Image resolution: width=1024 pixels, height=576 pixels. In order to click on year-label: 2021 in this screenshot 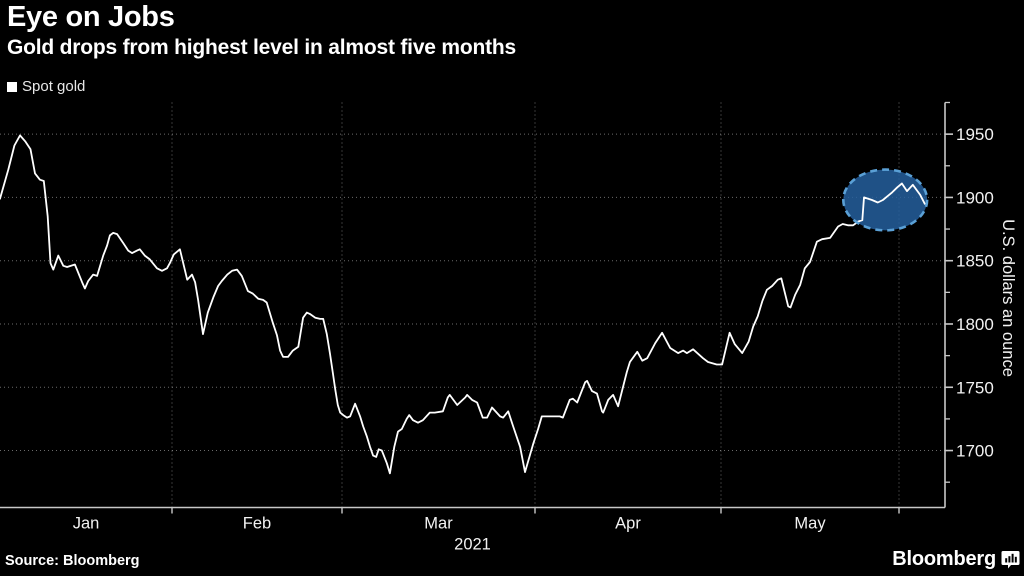, I will do `click(472, 545)`.